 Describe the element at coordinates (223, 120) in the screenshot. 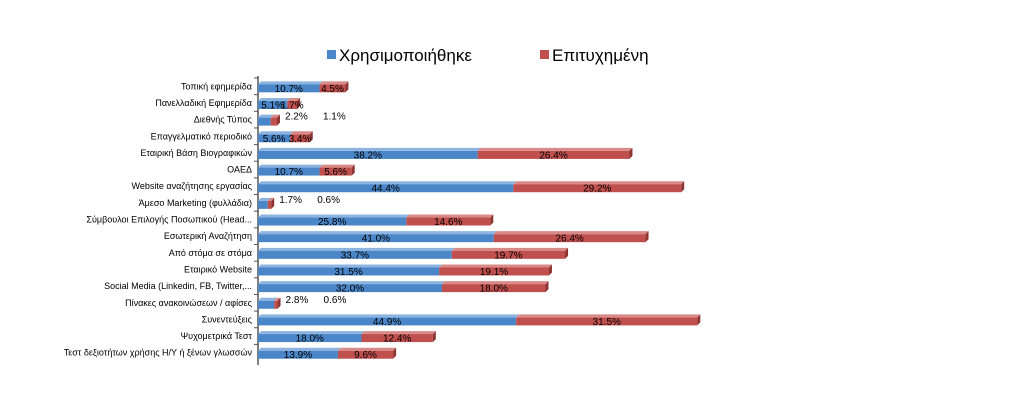

I see `category-label: Διεθνής Τύπος` at that location.